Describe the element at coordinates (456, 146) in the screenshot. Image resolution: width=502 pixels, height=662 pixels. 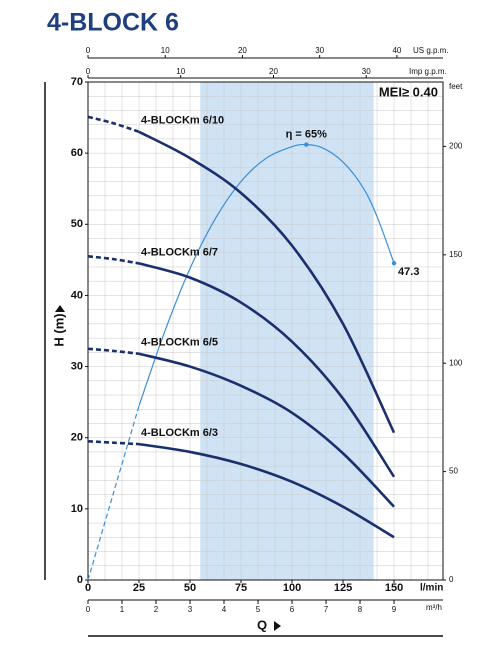
I see `y2-tick-label: 200` at that location.